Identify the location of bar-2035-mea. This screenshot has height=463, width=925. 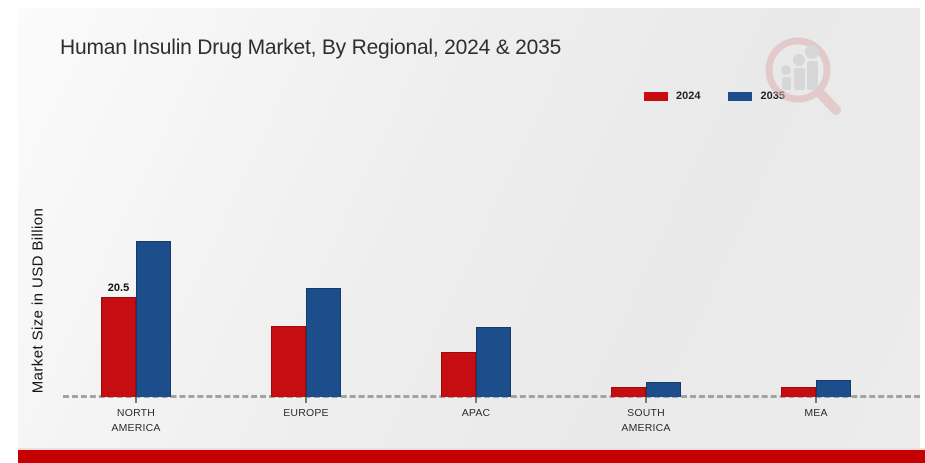
(833, 388).